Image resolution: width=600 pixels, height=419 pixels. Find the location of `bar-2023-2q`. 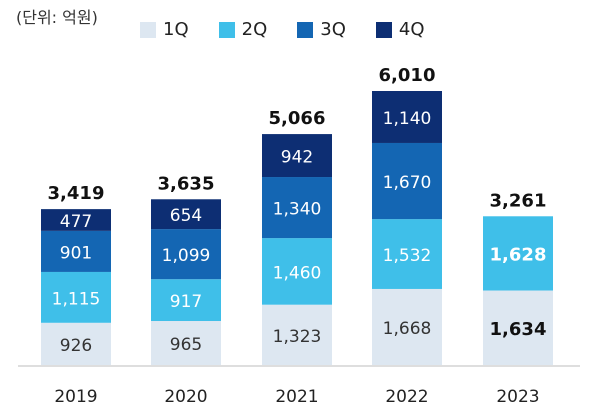

bar-2023-2q is located at coordinates (518, 253).